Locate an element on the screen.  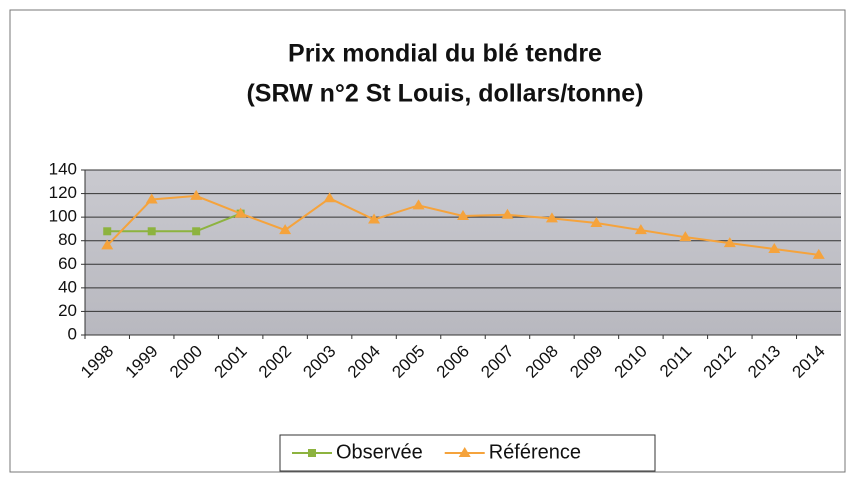
y-tick-label: 140 is located at coordinates (63, 168).